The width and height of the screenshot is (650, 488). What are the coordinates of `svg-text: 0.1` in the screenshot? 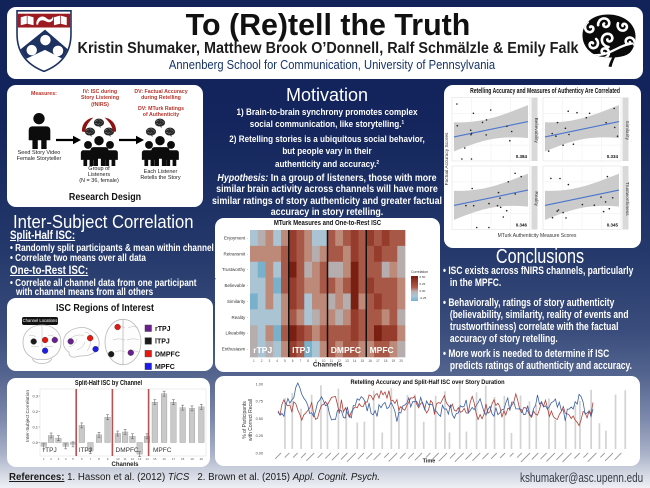 It's located at (35, 427).